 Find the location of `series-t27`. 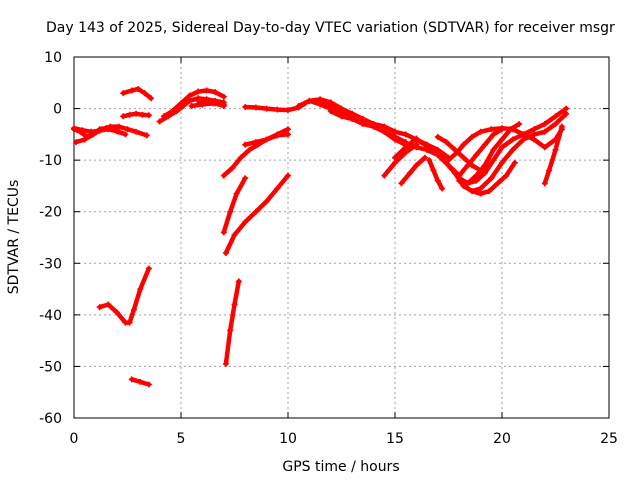

series-t27 is located at coordinates (435, 174).